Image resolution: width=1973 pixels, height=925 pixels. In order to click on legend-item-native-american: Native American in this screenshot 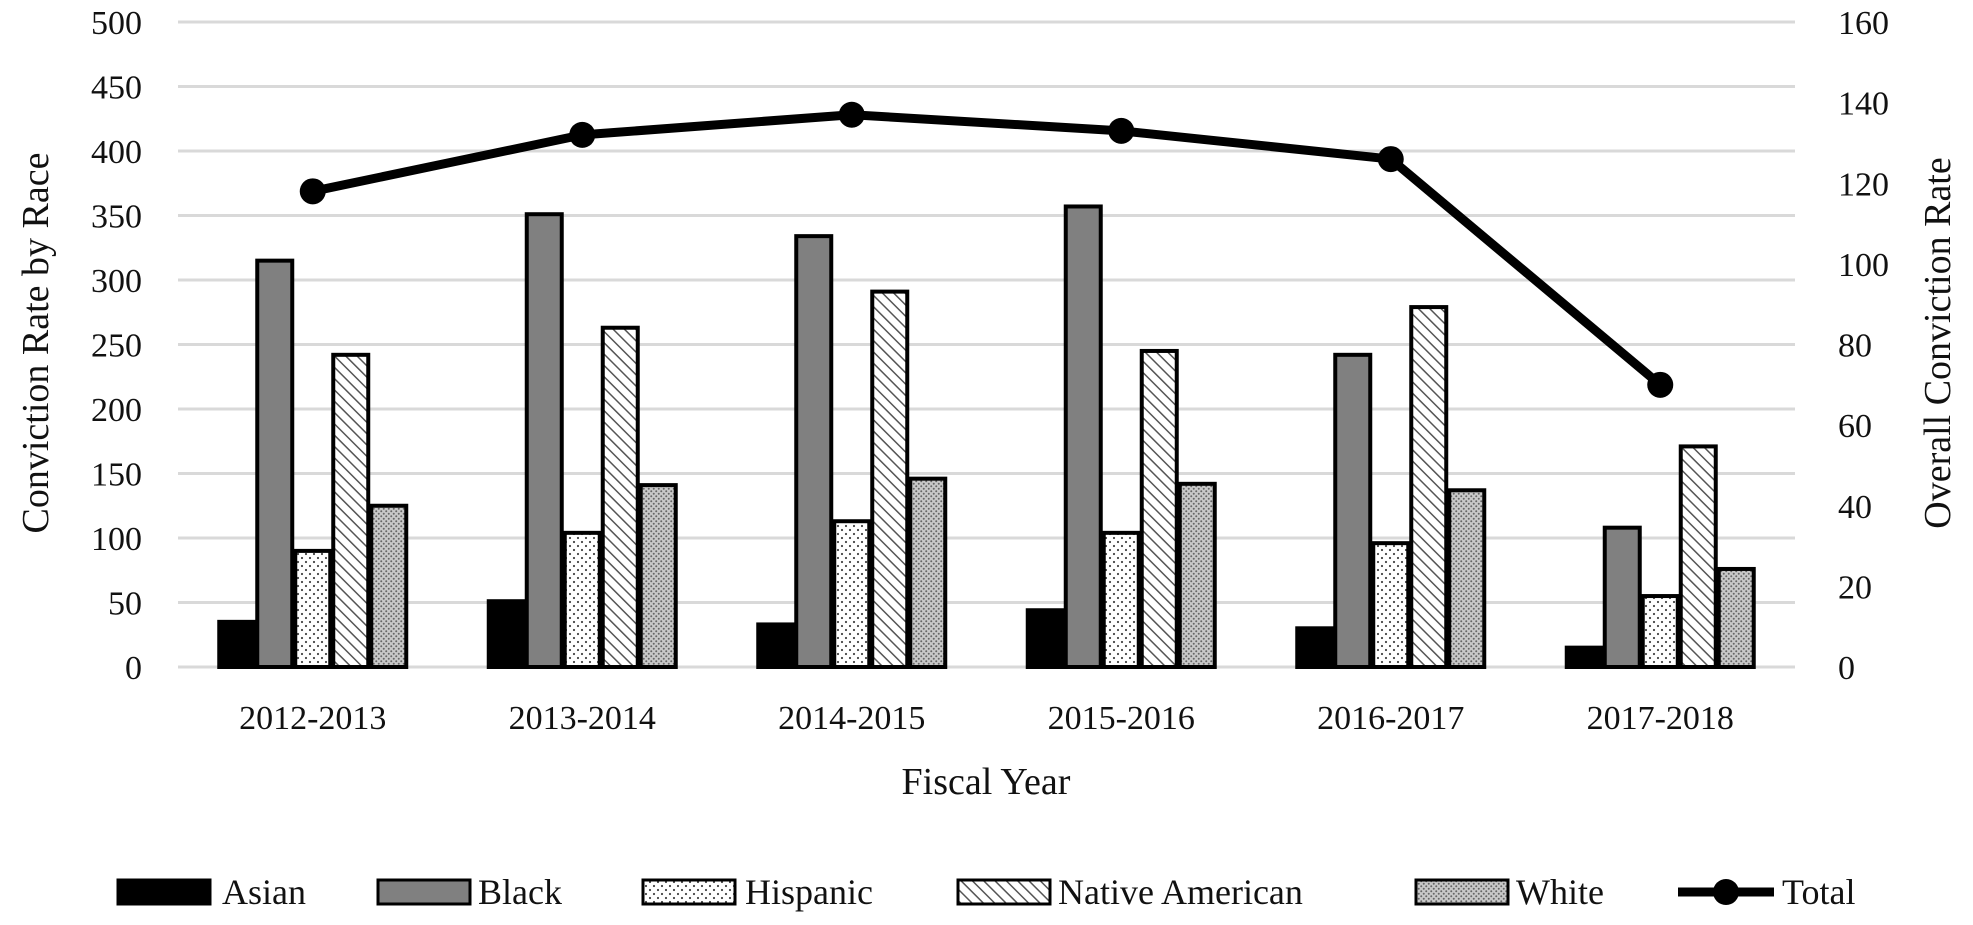, I will do `click(1129, 892)`.